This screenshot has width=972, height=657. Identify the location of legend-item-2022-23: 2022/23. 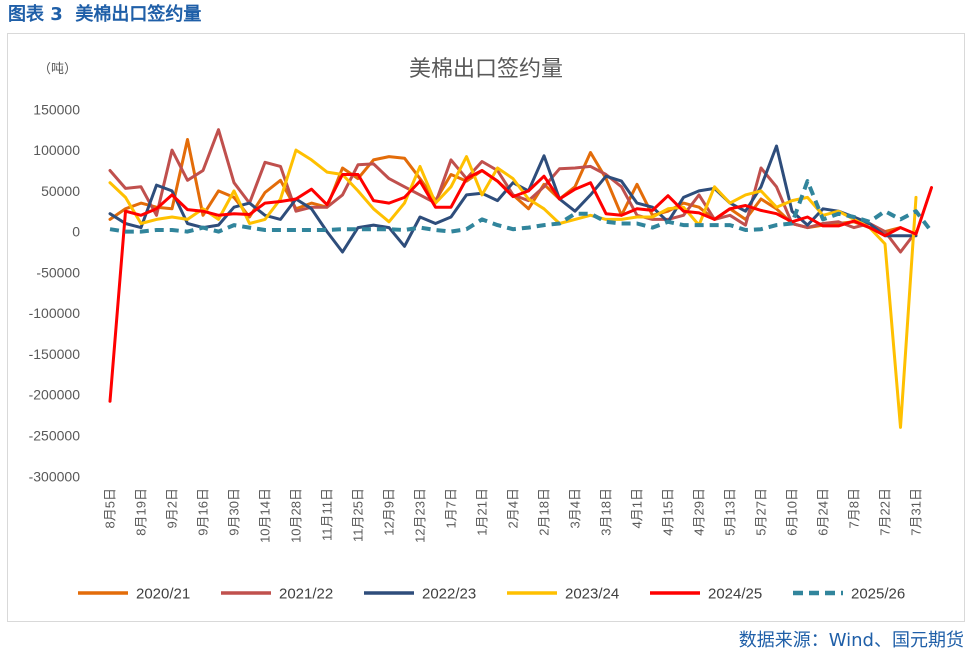
(420, 594).